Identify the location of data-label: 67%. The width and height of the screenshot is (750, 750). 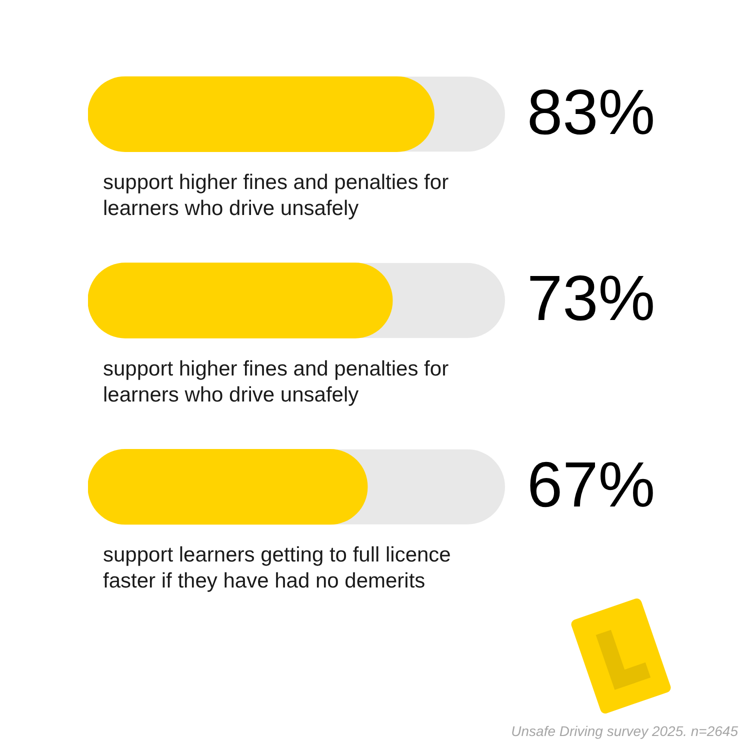
(591, 484).